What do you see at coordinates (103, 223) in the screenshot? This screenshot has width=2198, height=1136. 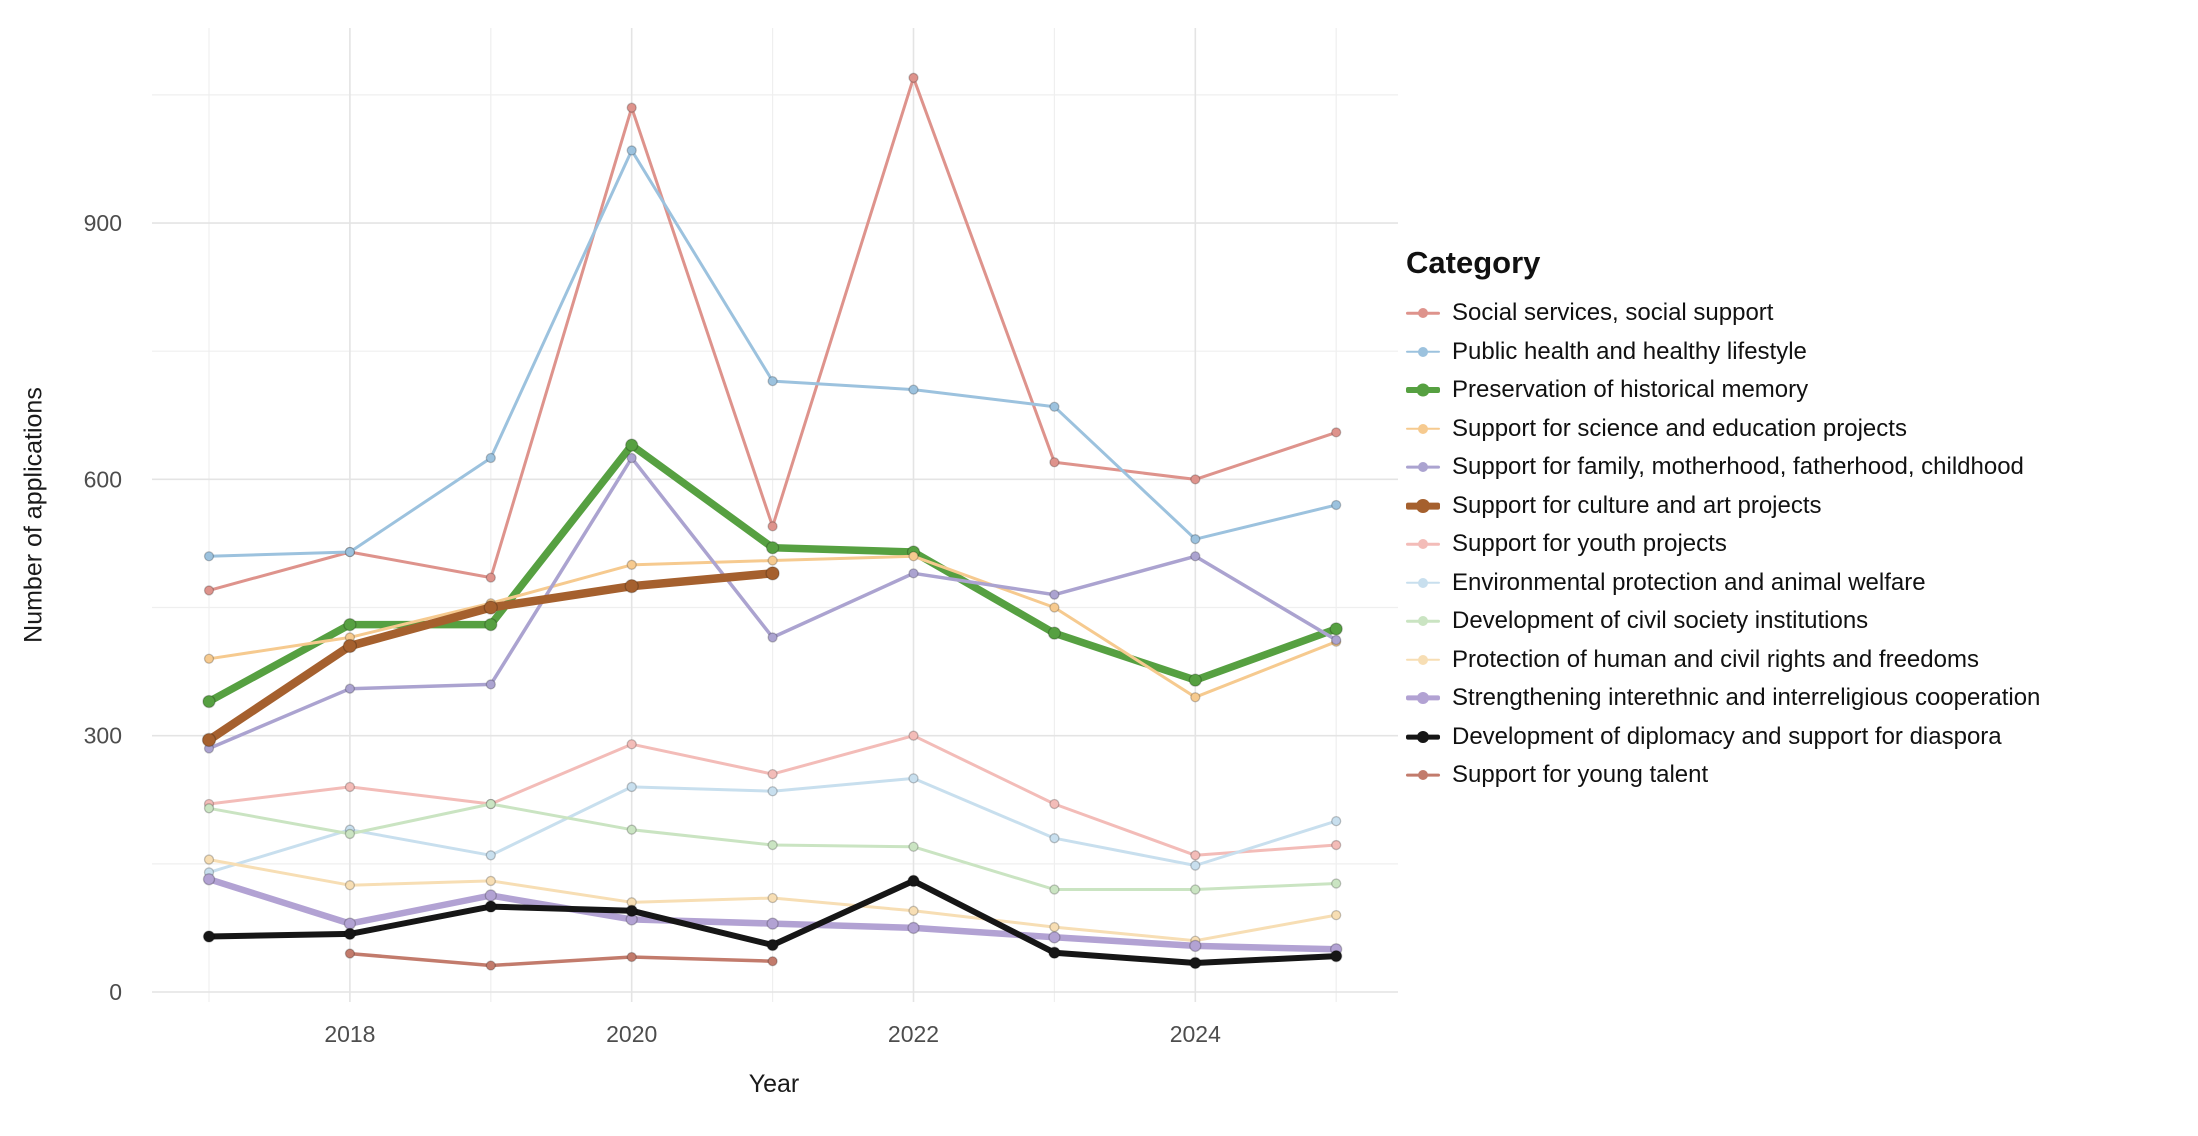 I see `y-tick-label: 900` at bounding box center [103, 223].